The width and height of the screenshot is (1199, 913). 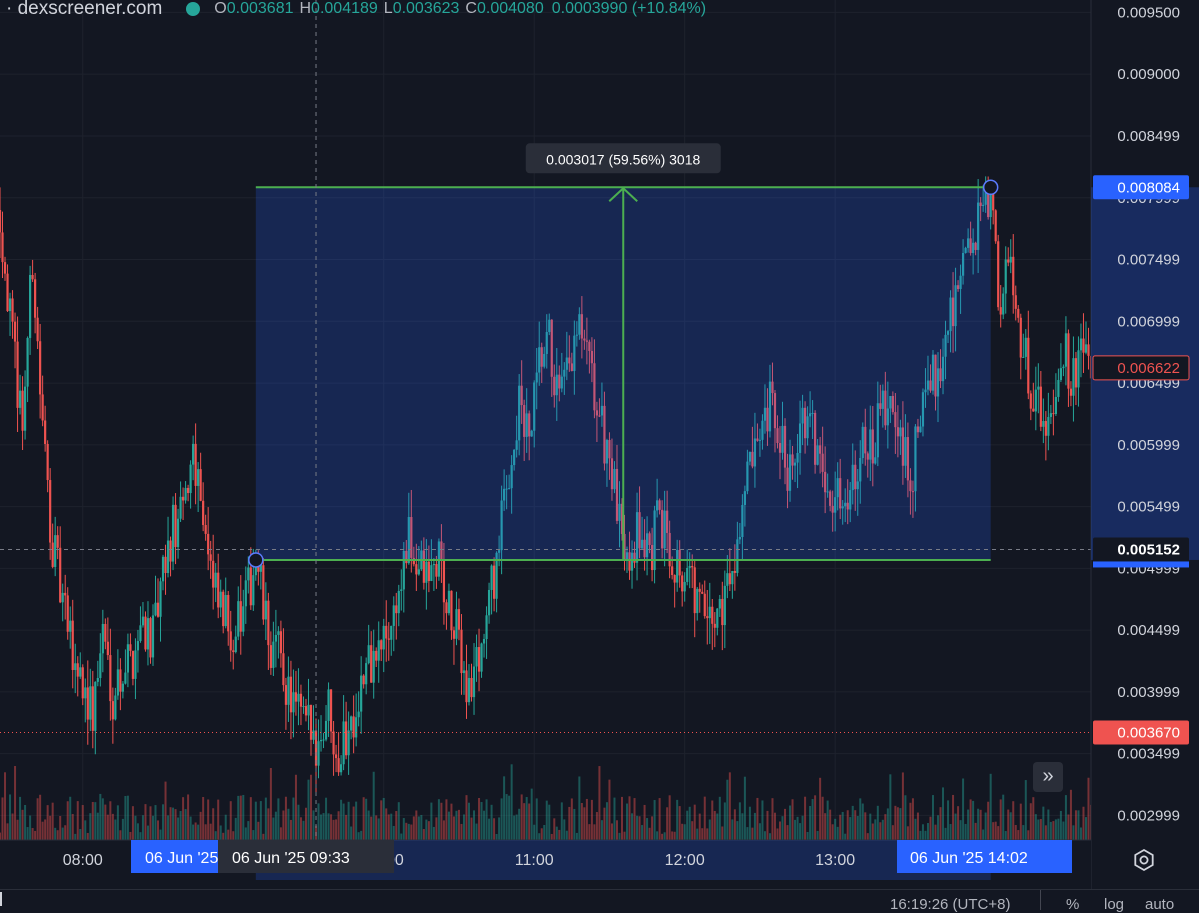 I want to click on percent-toggle: %, so click(x=1073, y=904).